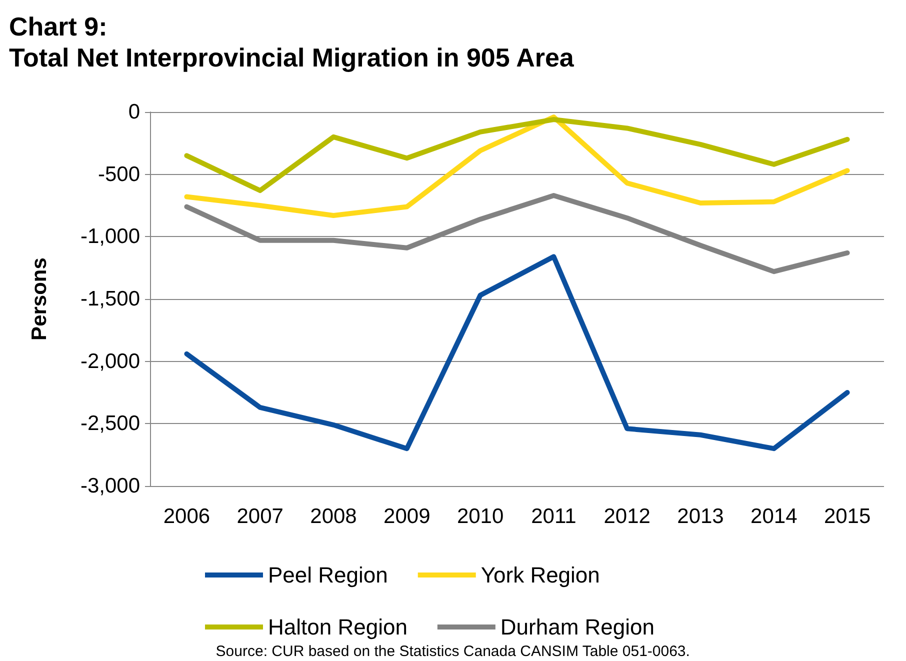 This screenshot has width=906, height=661. I want to click on x-tick-label: 2013, so click(700, 516).